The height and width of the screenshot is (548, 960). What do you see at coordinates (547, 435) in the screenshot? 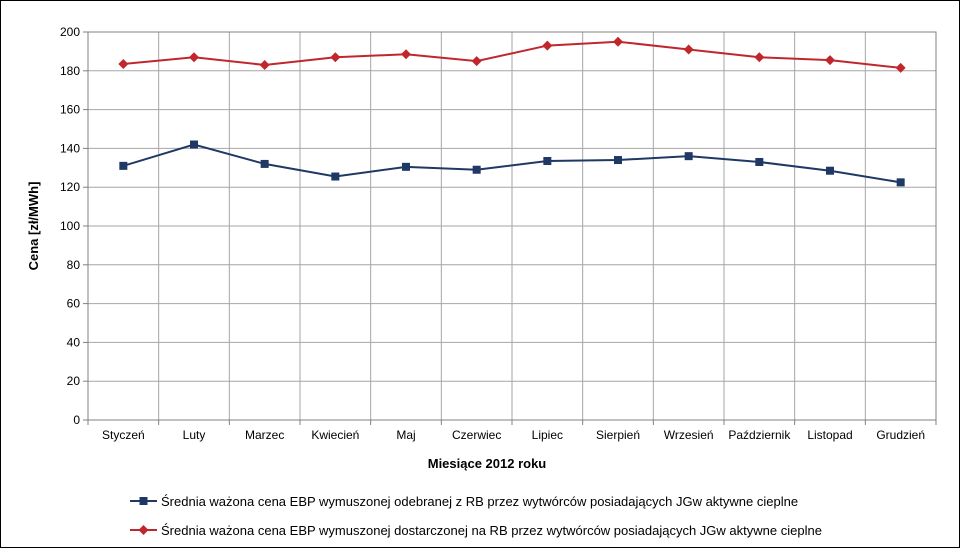
I see `x-tick-label: Lipiec` at bounding box center [547, 435].